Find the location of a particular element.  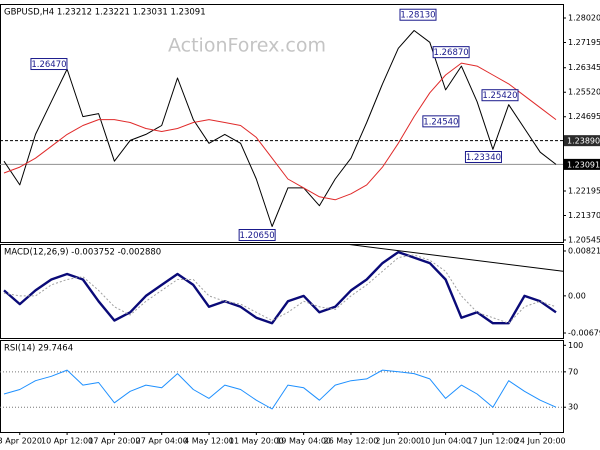

x-tick-label: 19 May 04:00 is located at coordinates (303, 441).